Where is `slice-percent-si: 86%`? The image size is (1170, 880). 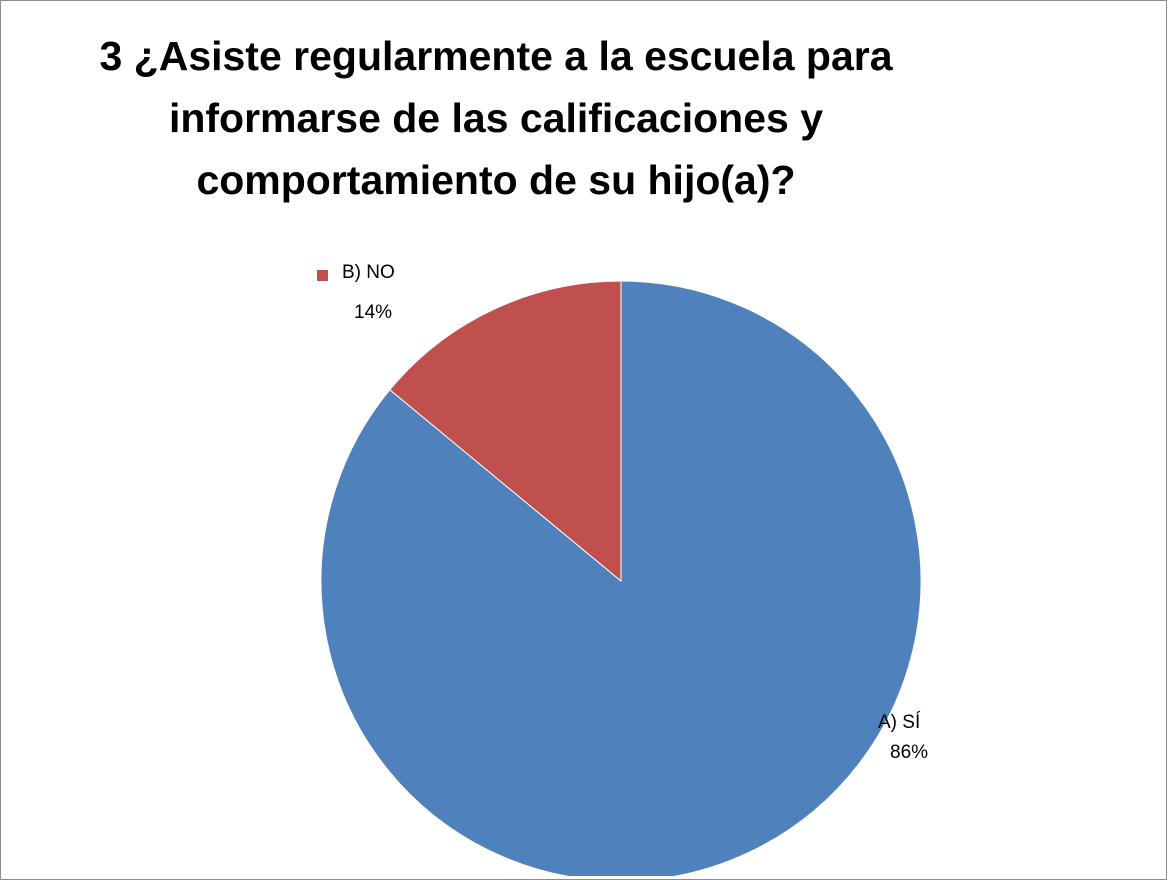 slice-percent-si: 86% is located at coordinates (909, 752).